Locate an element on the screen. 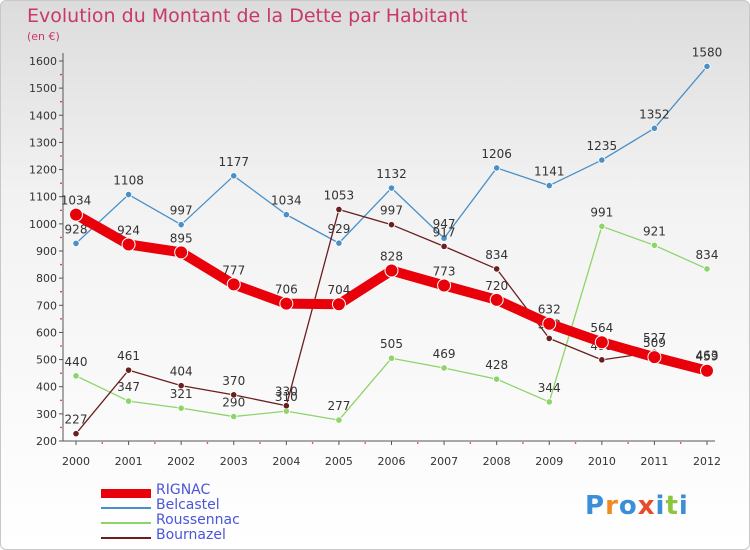 The width and height of the screenshot is (750, 550). data-label-bournazel: 404 is located at coordinates (181, 372).